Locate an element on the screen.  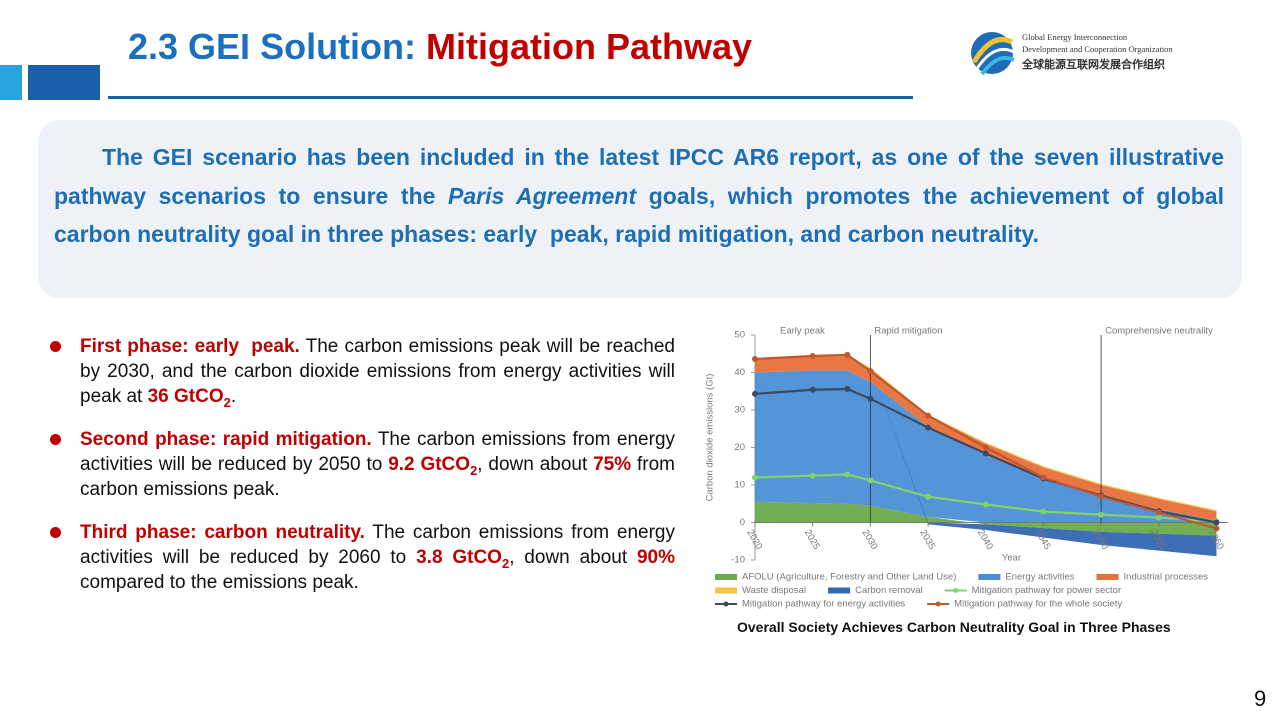
intro-run: Paris Agreement is located at coordinates (542, 195).